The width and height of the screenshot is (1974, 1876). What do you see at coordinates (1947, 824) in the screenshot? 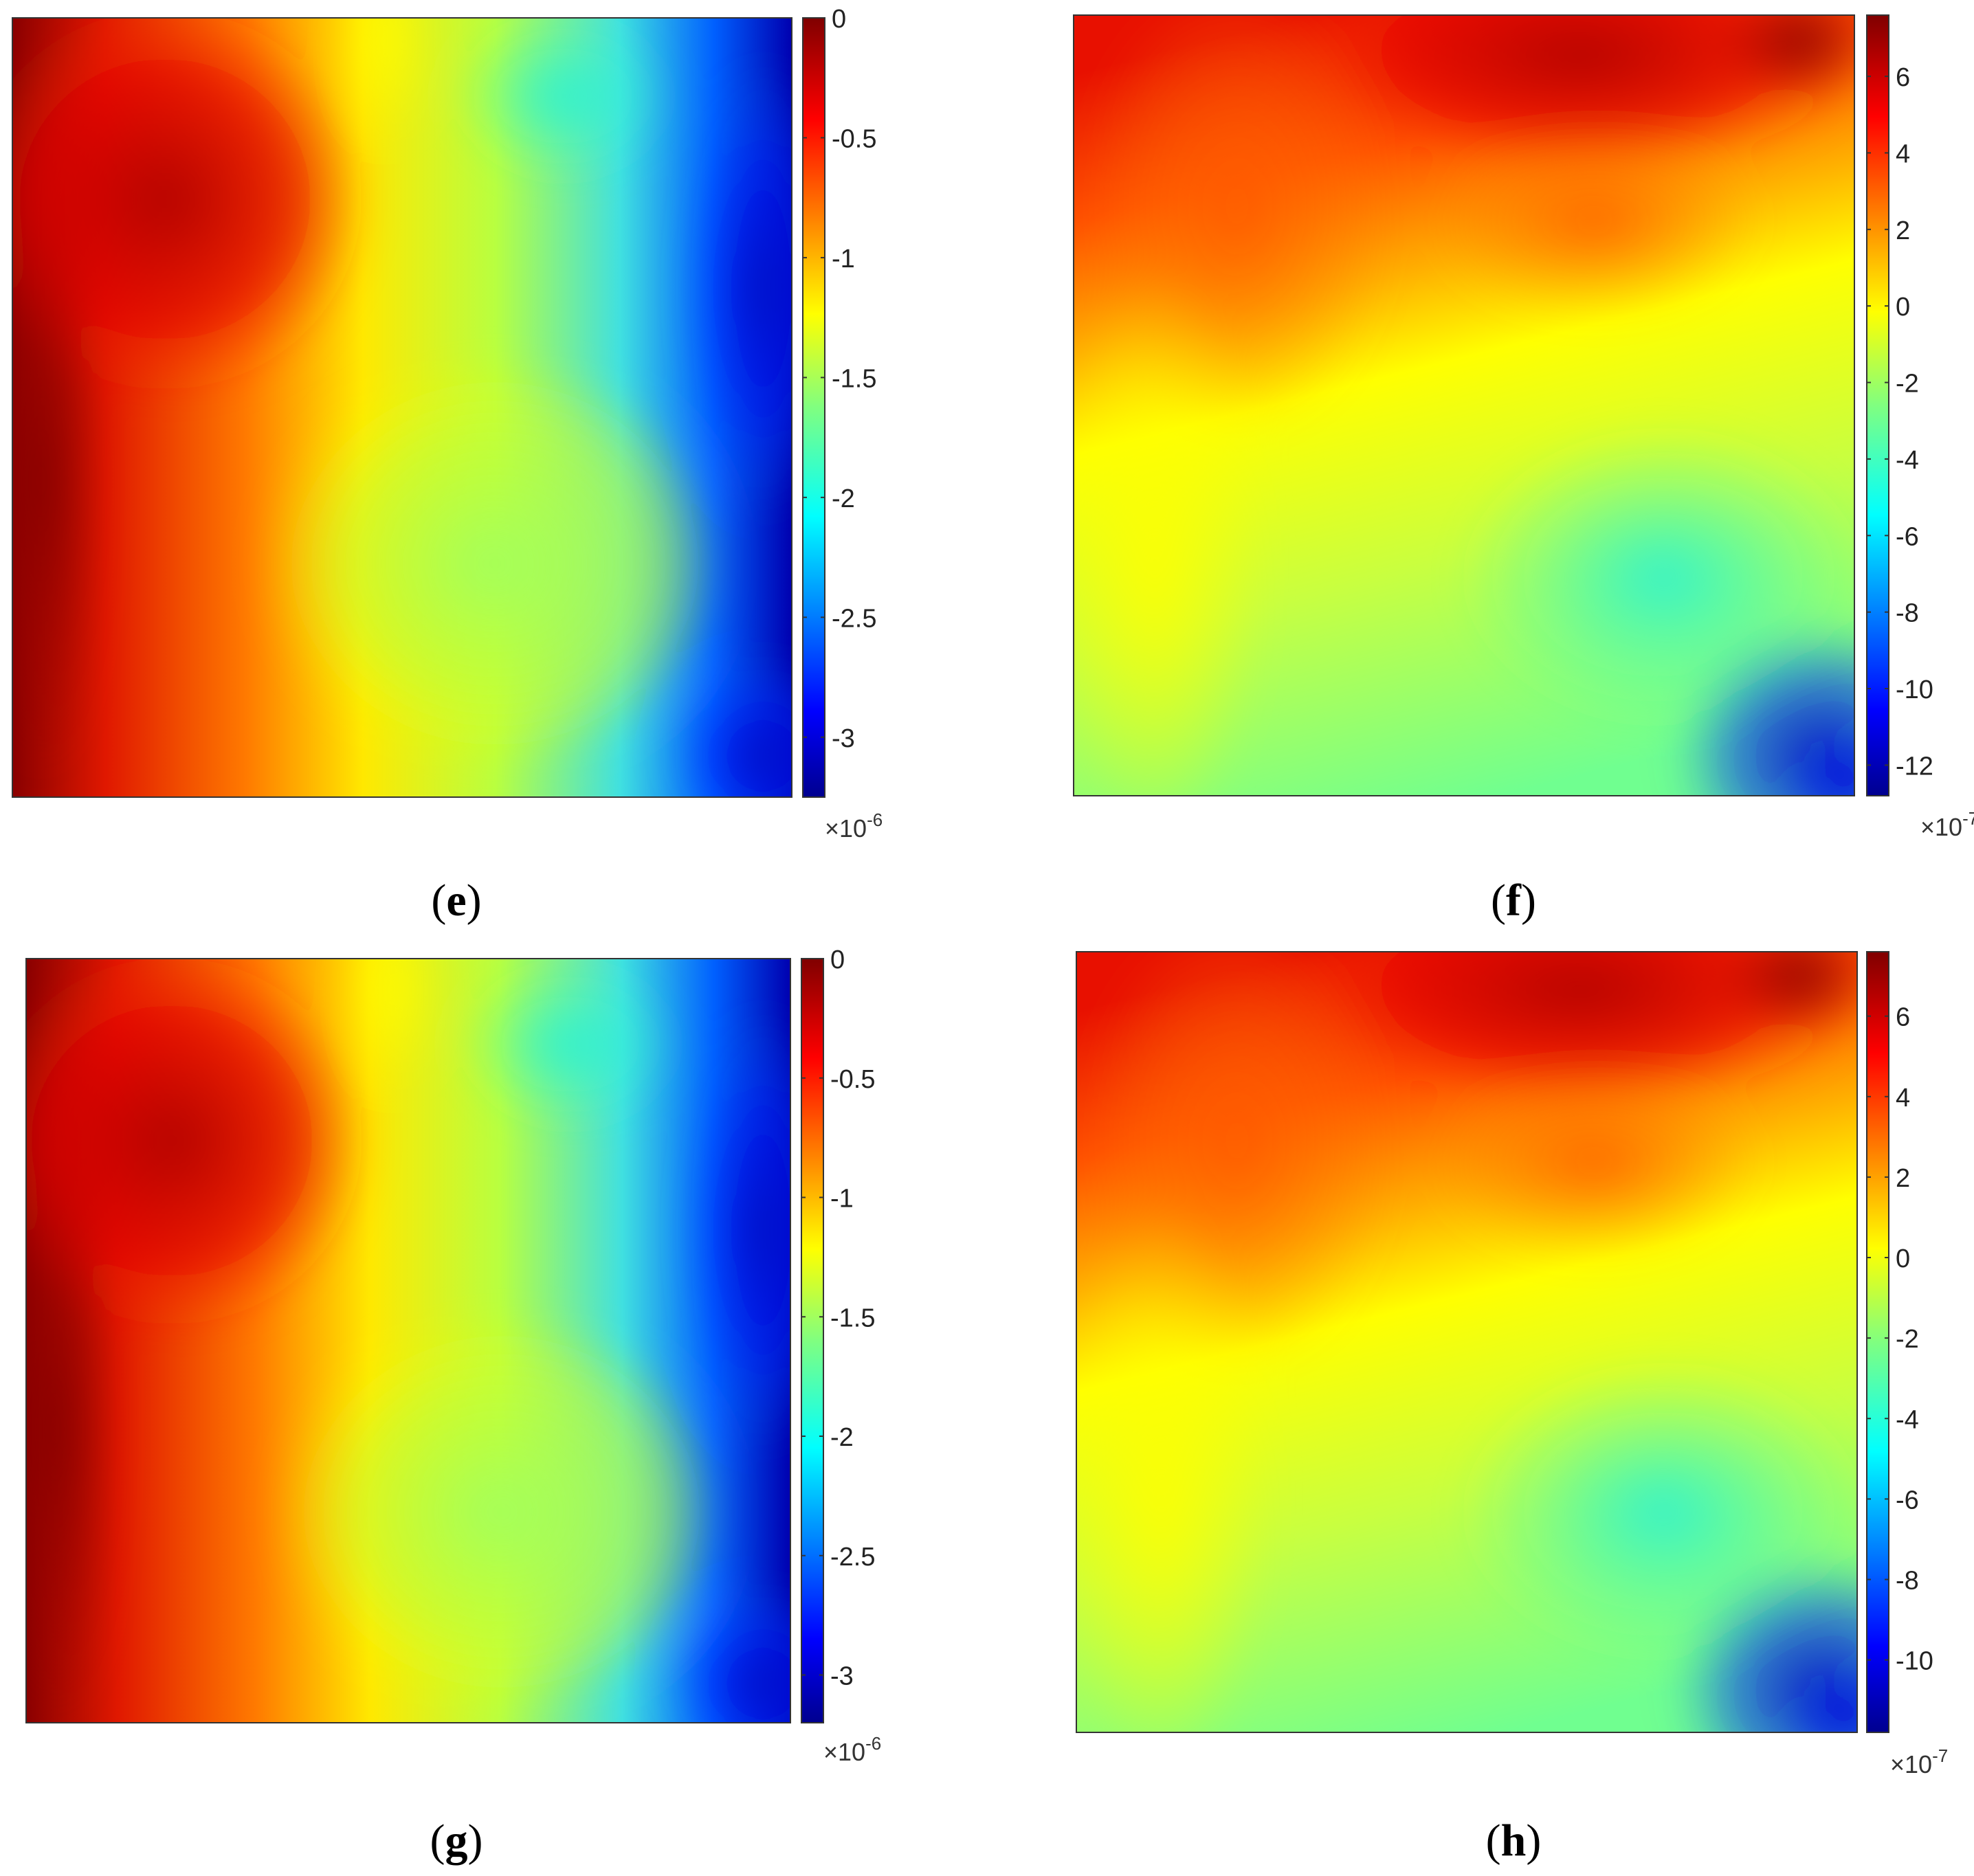
I see `colorbar-f-exponent: ×10⁻⁷` at bounding box center [1947, 824].